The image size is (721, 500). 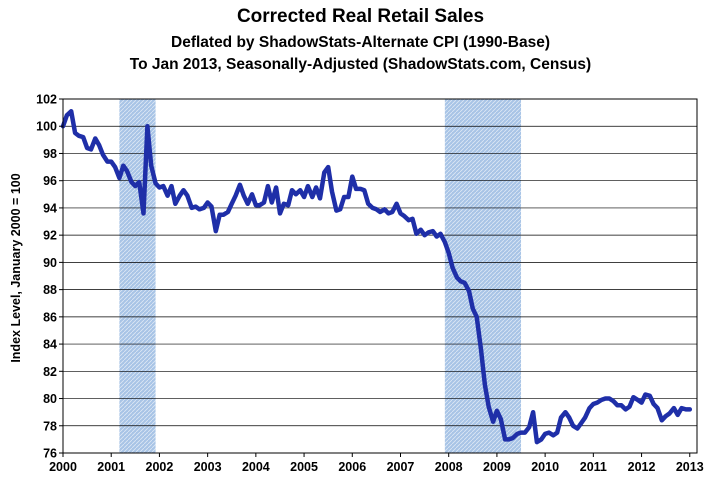 What do you see at coordinates (63, 467) in the screenshot?
I see `x-tick-label: 2000` at bounding box center [63, 467].